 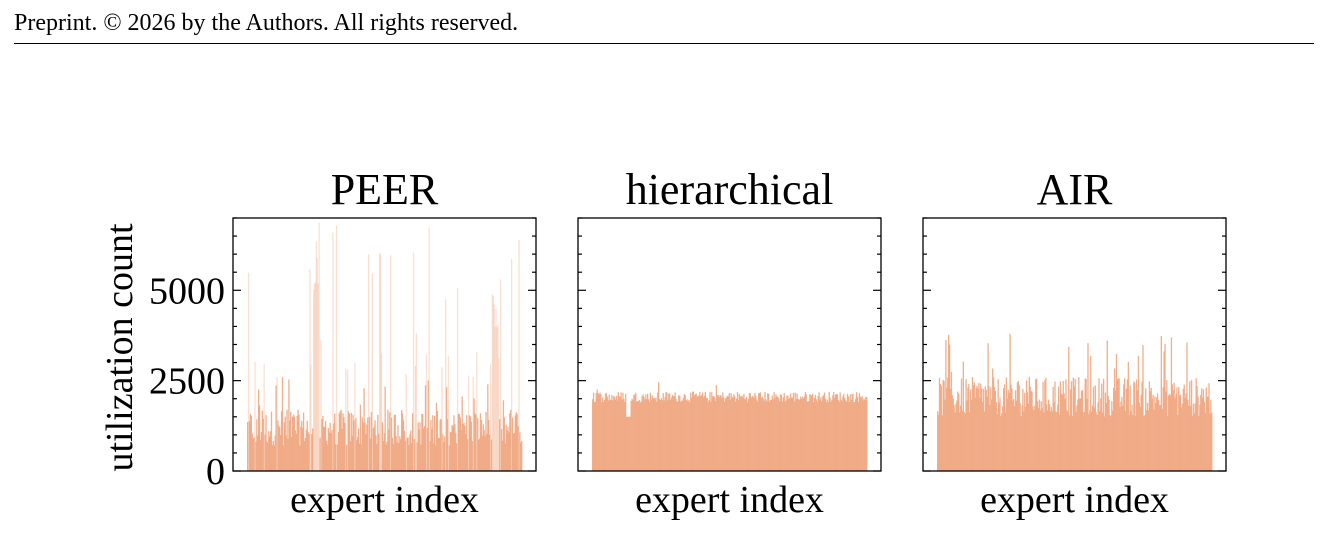 I want to click on panel-title: PEER, so click(x=385, y=189).